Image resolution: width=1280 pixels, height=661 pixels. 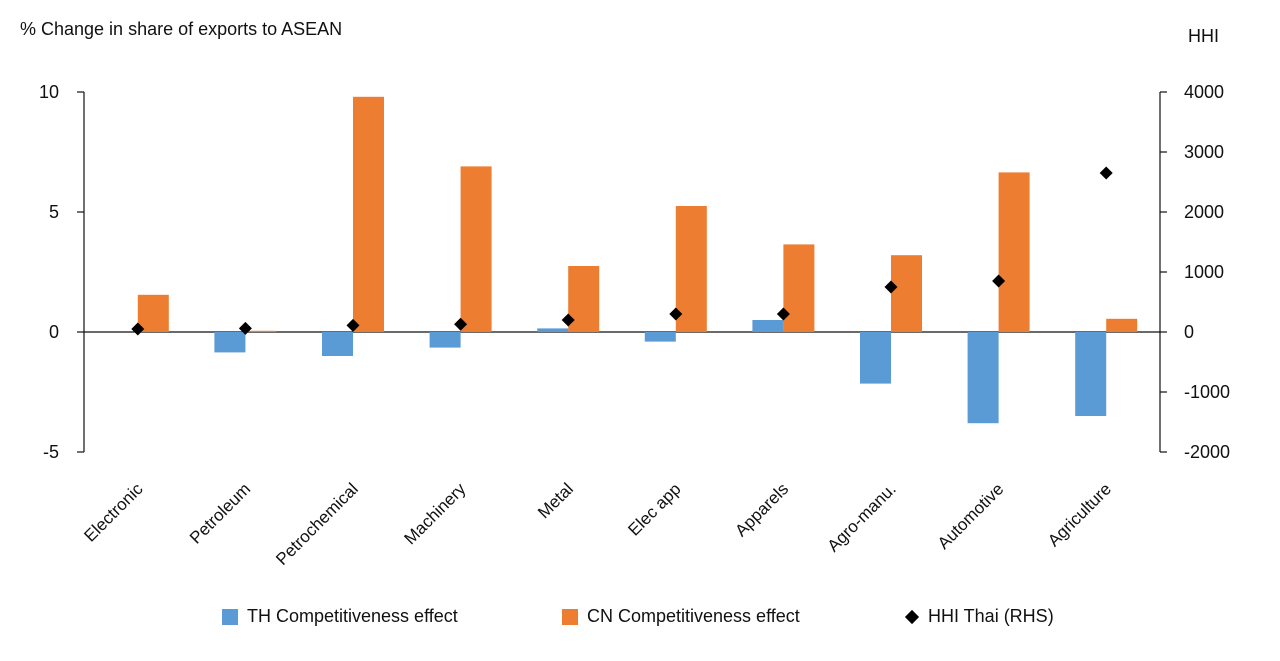 What do you see at coordinates (1204, 212) in the screenshot?
I see `right-tick-label: 2000` at bounding box center [1204, 212].